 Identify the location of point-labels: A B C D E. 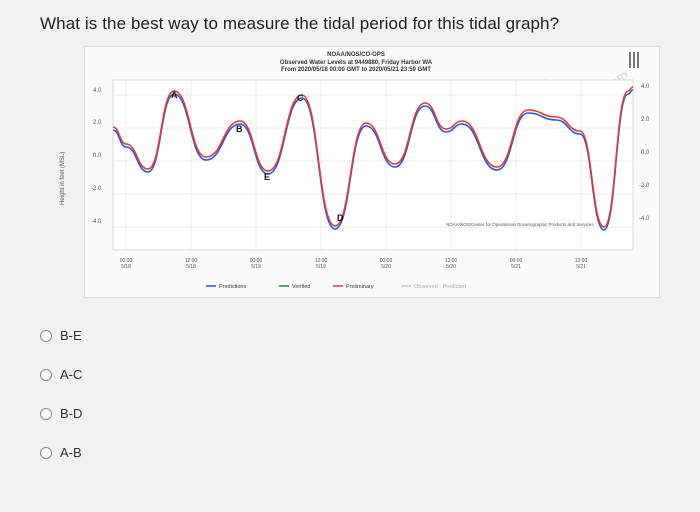
(257, 156).